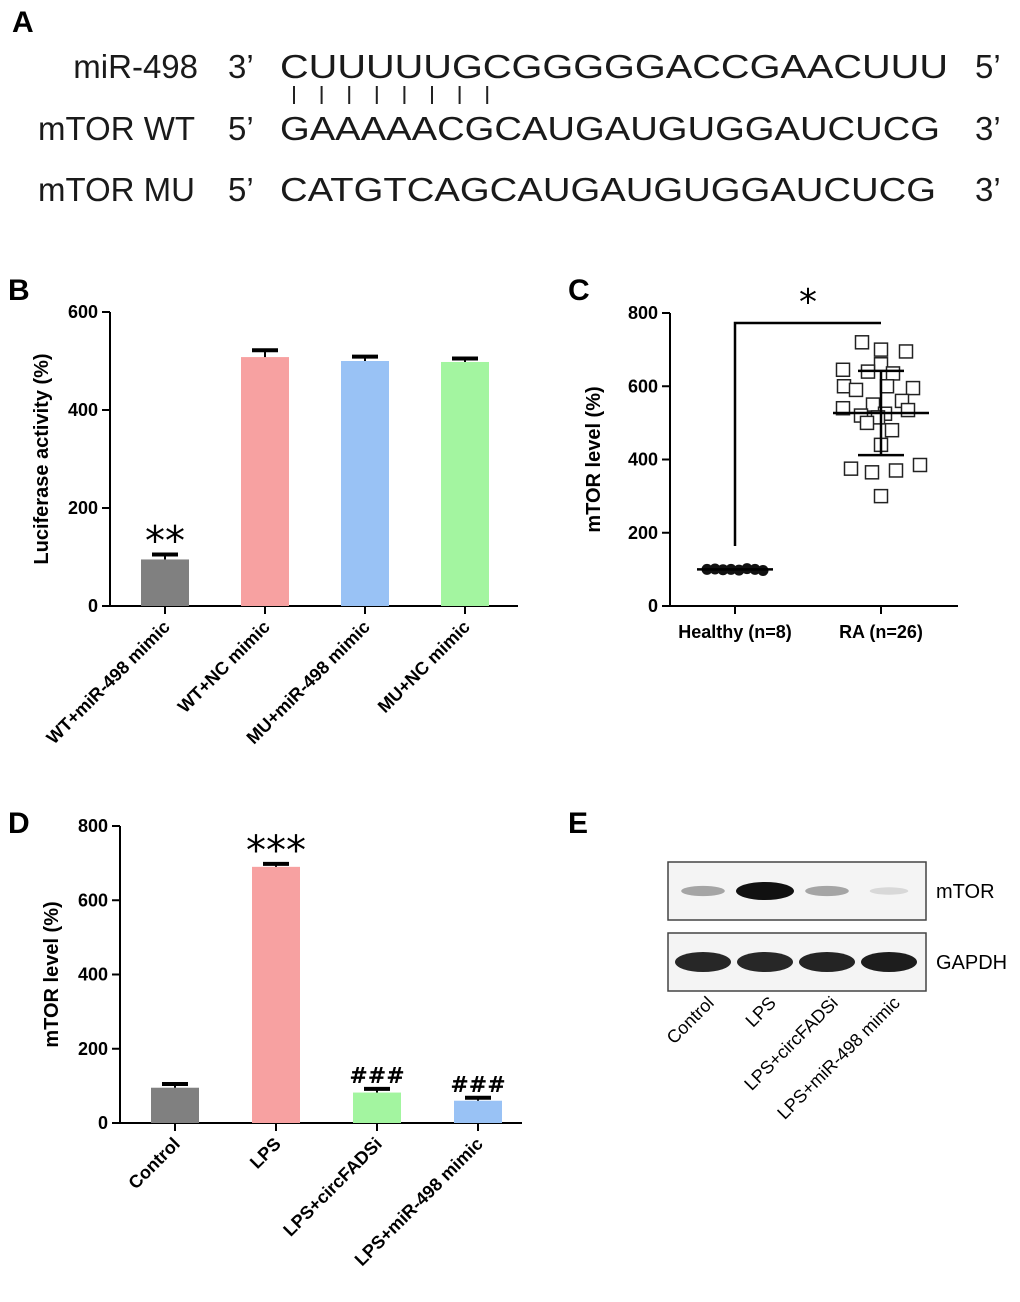 Image resolution: width=1020 pixels, height=1302 pixels. What do you see at coordinates (108, 682) in the screenshot?
I see `b-category-label: WT+miR-498 mimic` at bounding box center [108, 682].